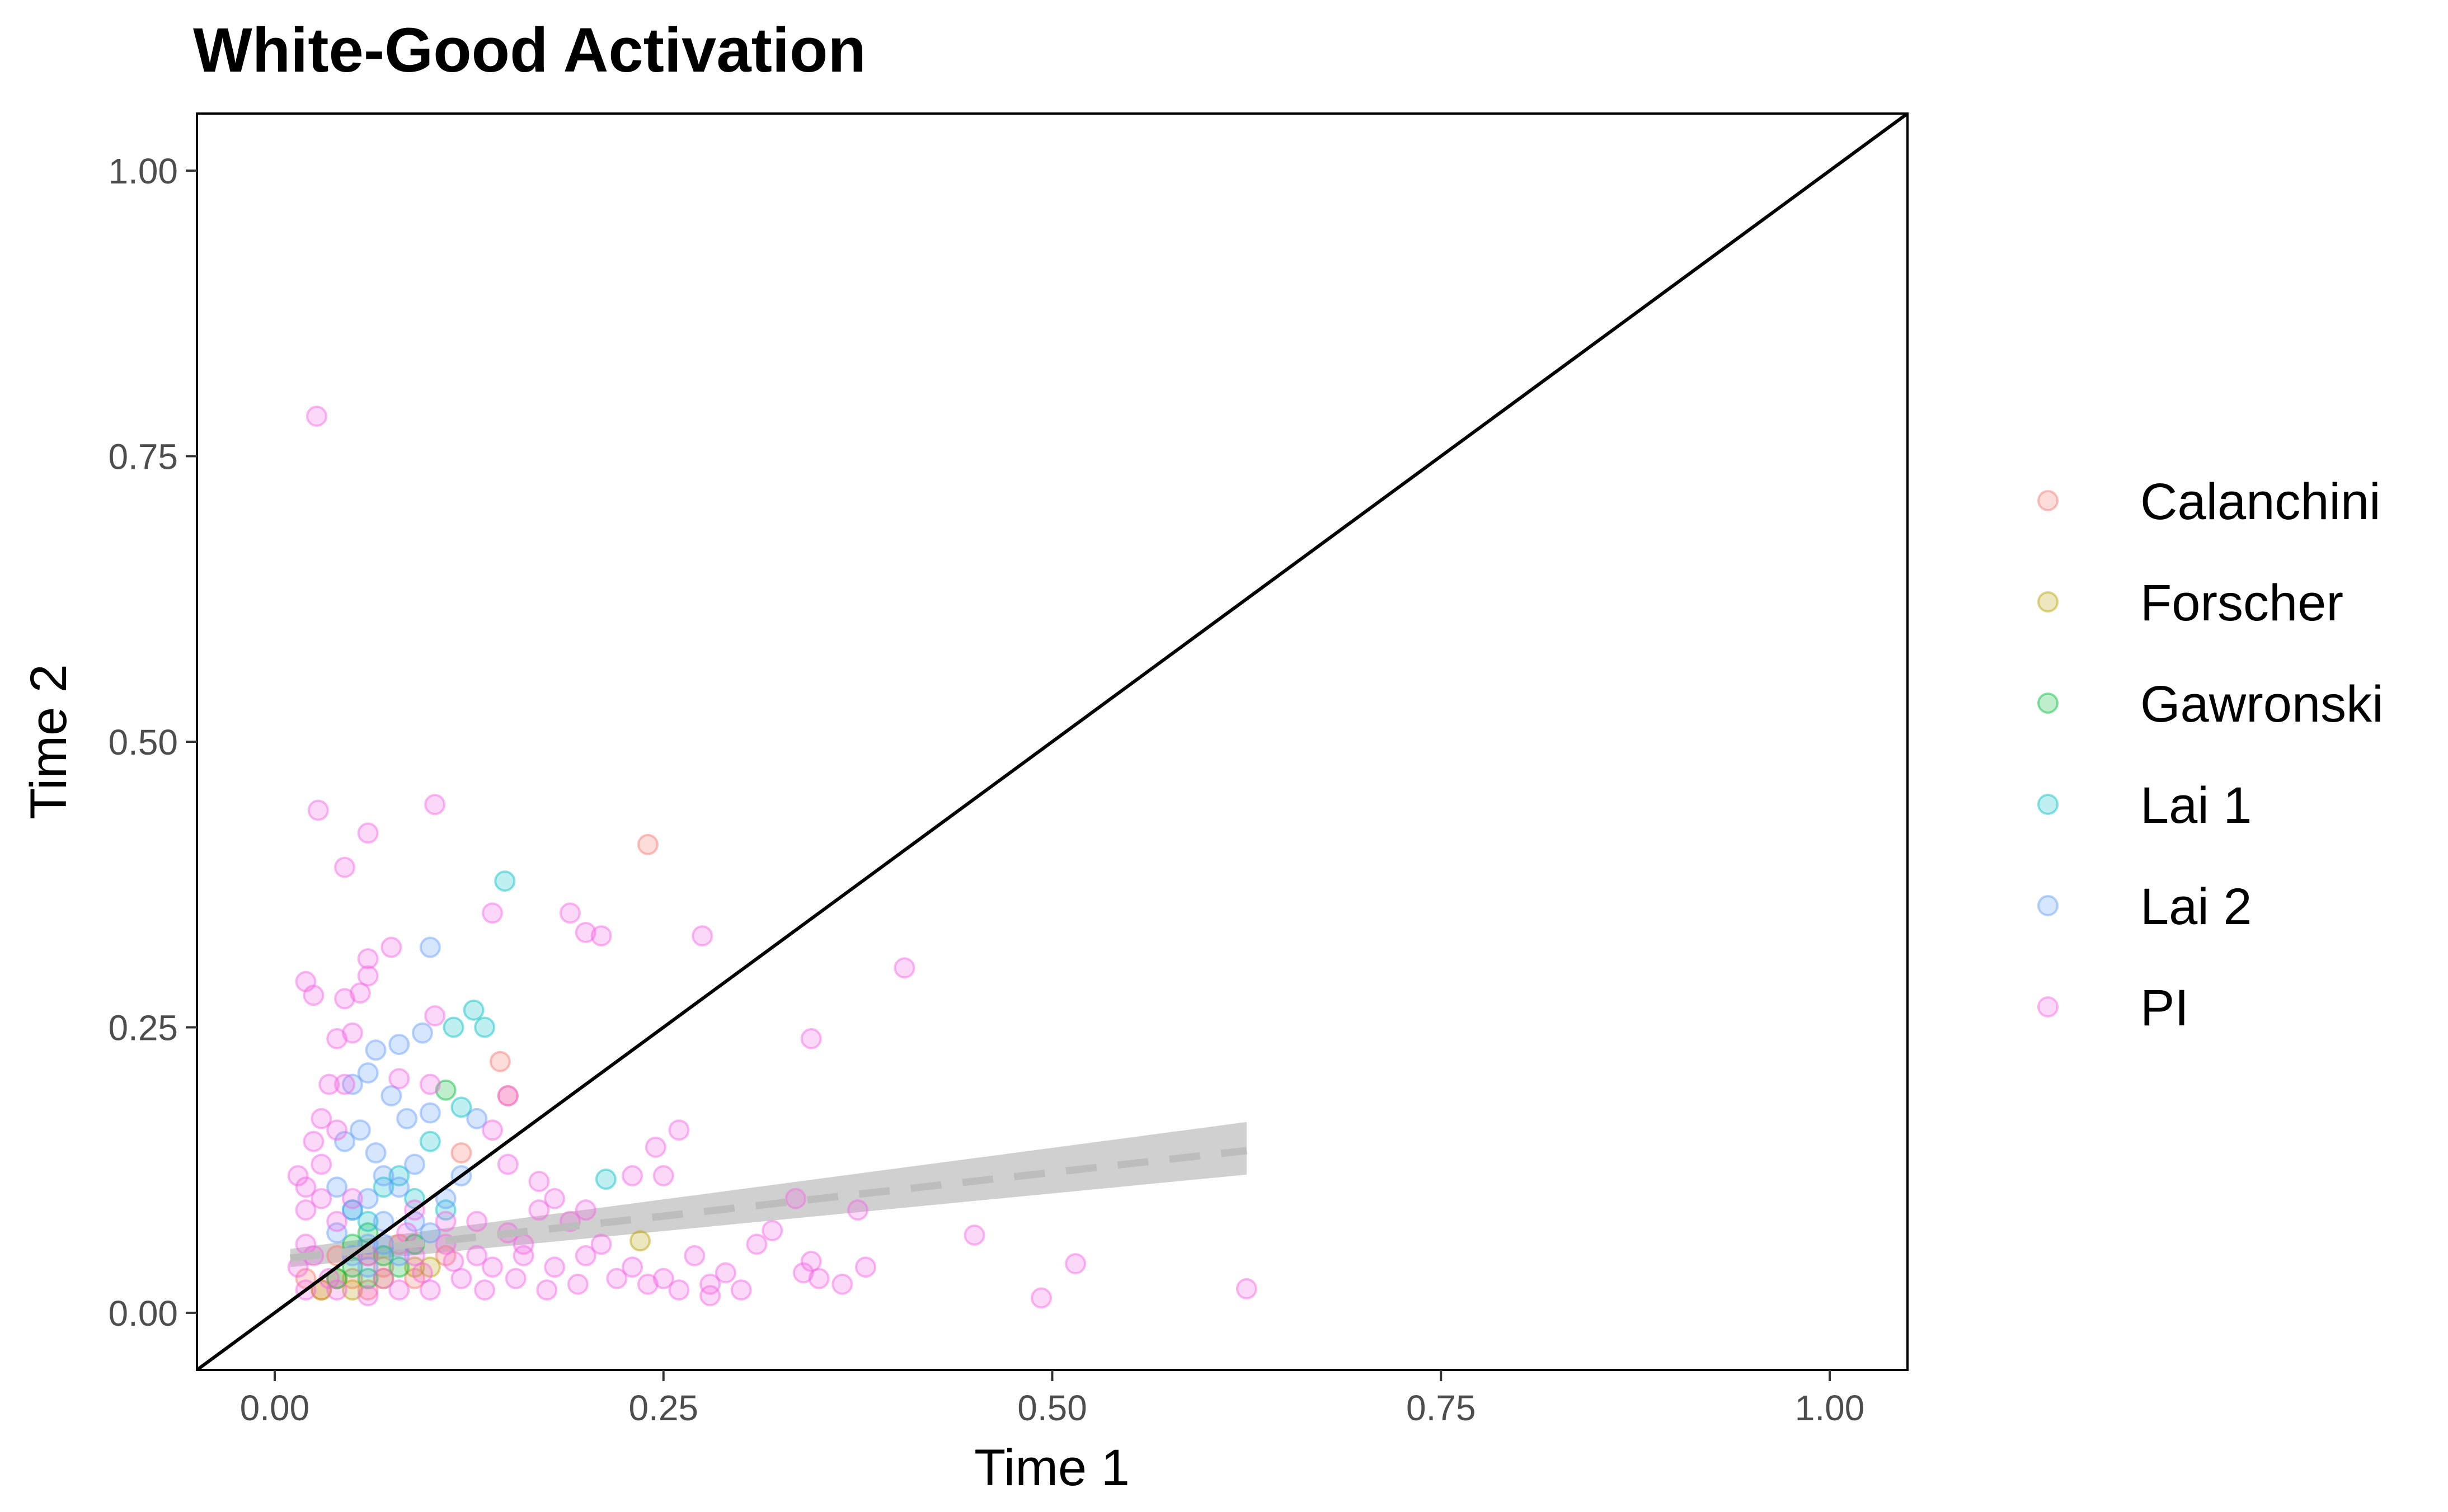 This screenshot has width=2448, height=1512. I want to click on y-tick-label: 1.00, so click(143, 171).